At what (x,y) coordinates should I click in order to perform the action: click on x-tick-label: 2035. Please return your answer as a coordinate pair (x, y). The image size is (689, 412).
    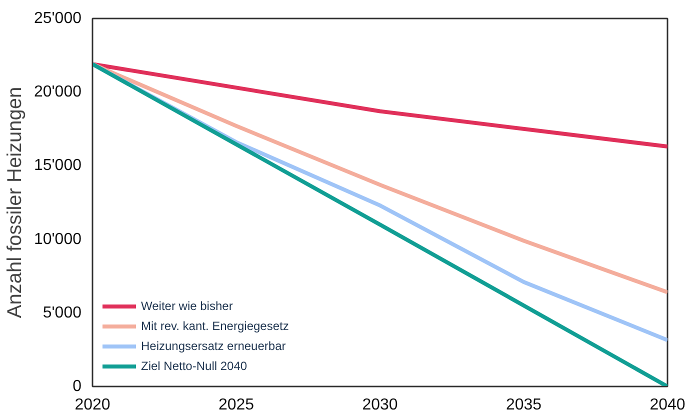
    Looking at the image, I should click on (524, 404).